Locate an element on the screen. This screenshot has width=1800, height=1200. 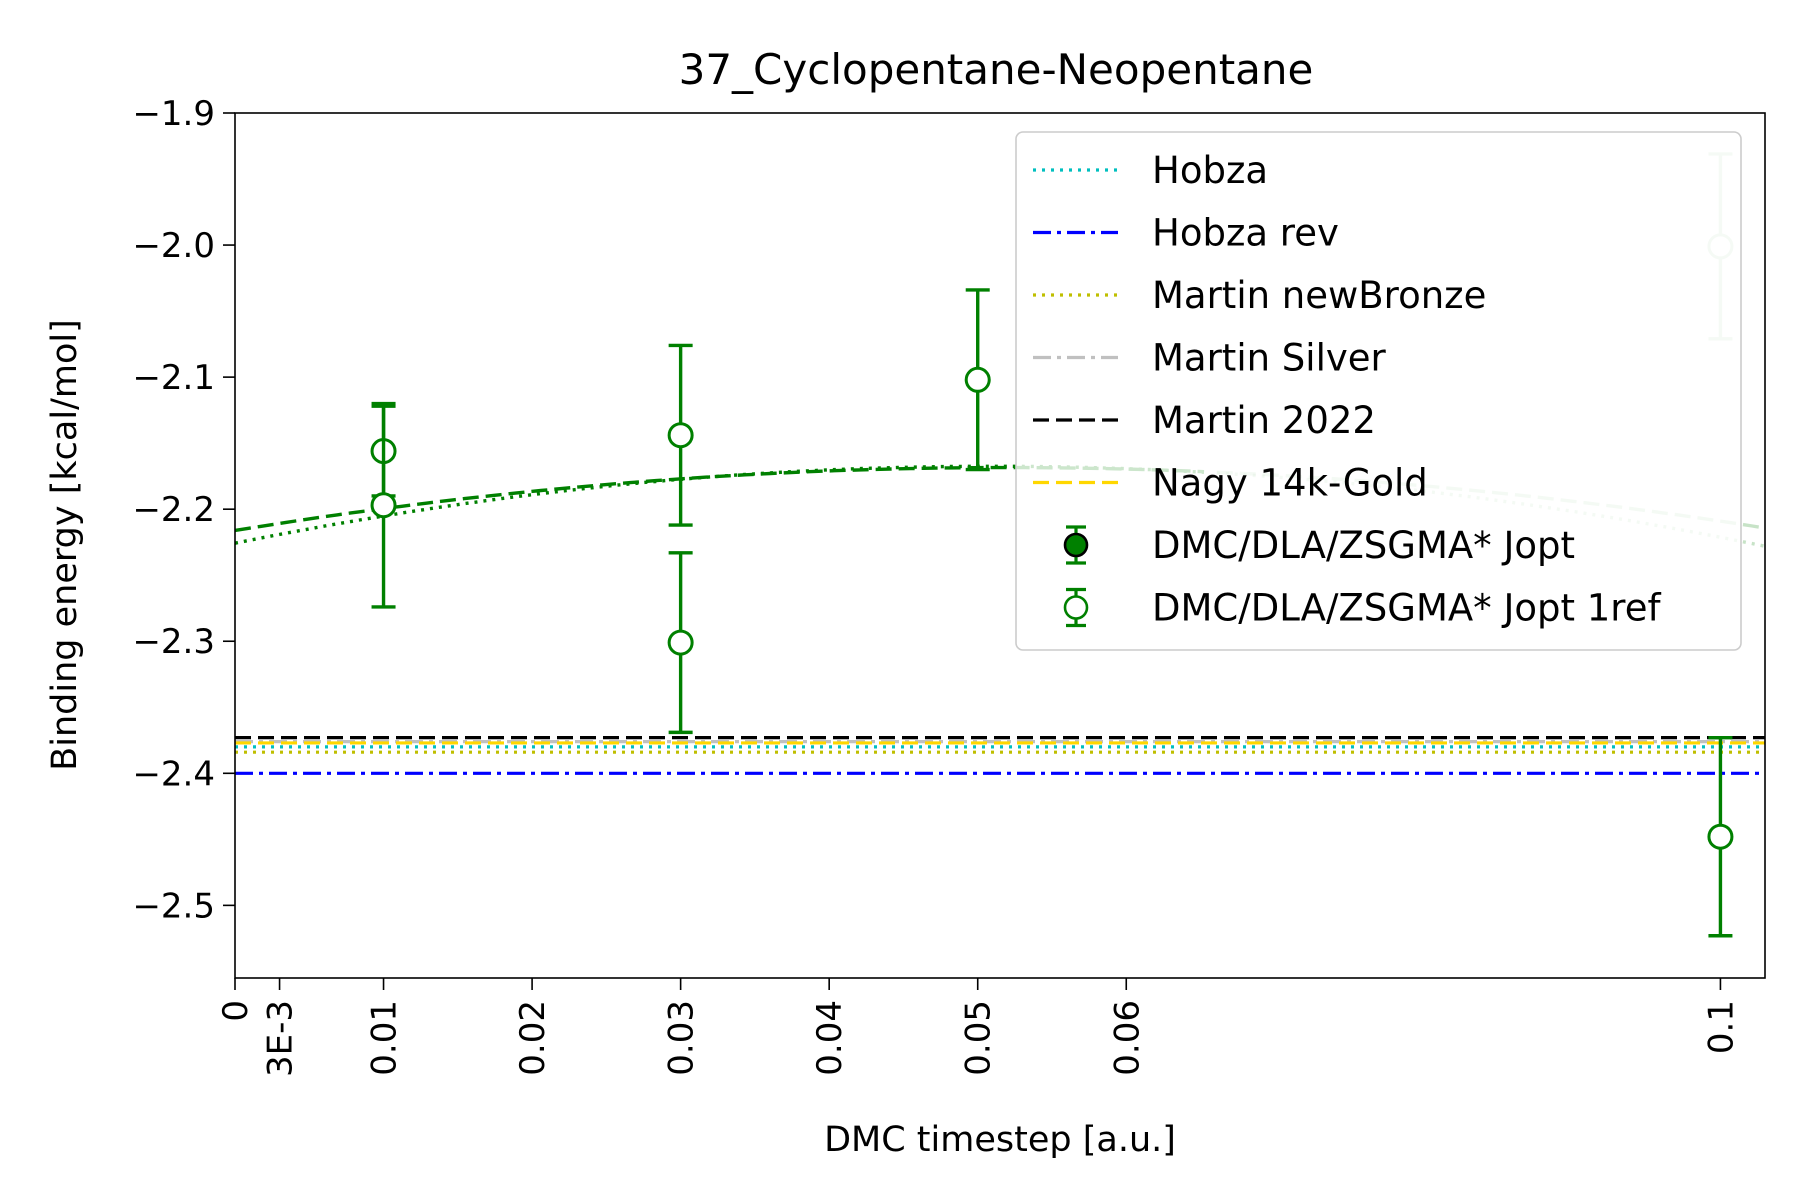
x-tick-label-0: 0 is located at coordinates (236, 1011).